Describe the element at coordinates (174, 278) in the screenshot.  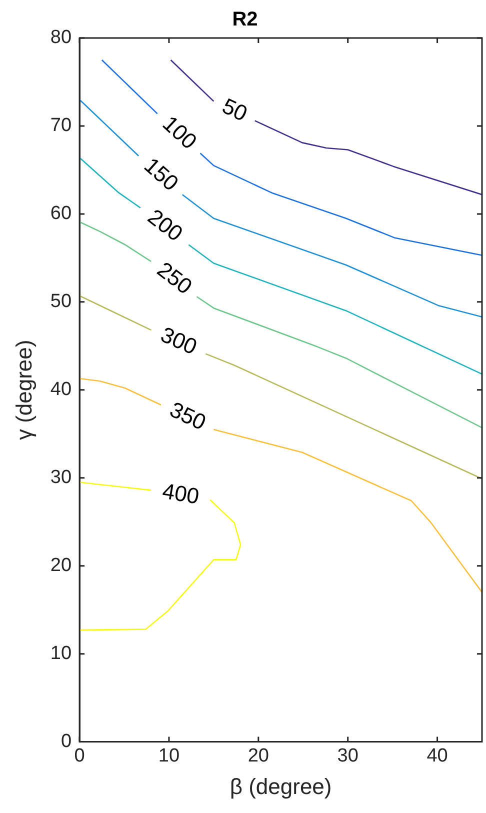
I see `text: 250` at that location.